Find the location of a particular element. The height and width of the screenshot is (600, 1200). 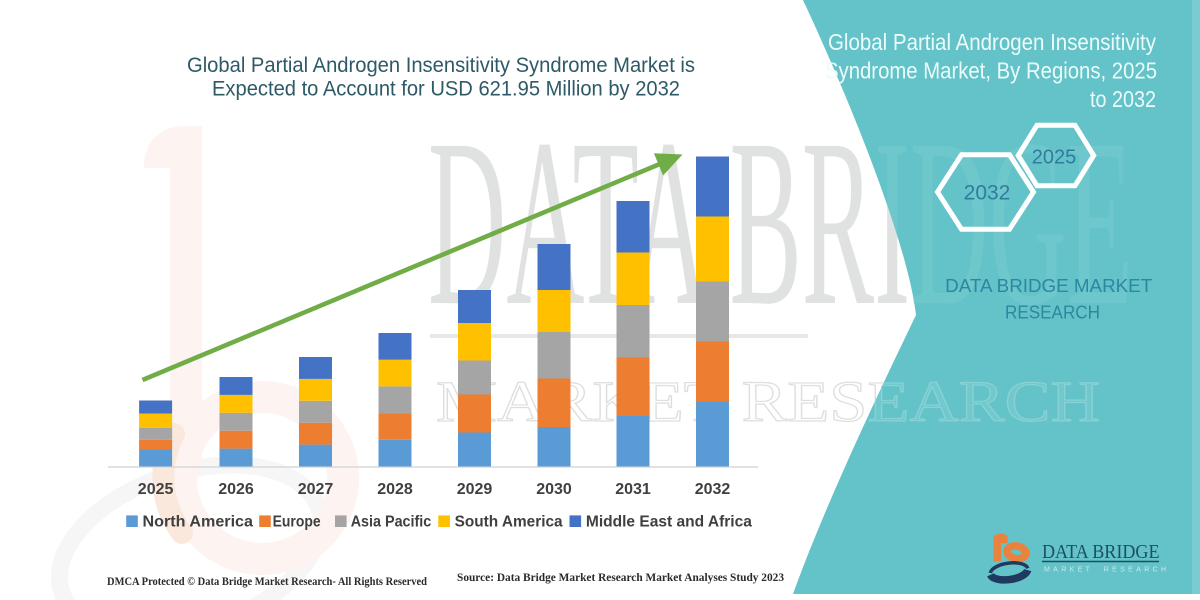

svg-text: 2028 is located at coordinates (395, 489).